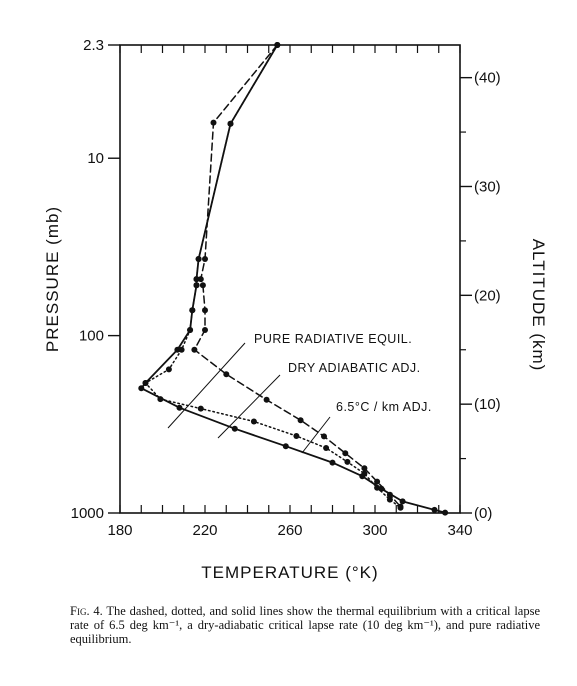 This screenshot has width=577, height=686. I want to click on y2-tick-label: (0), so click(483, 513).